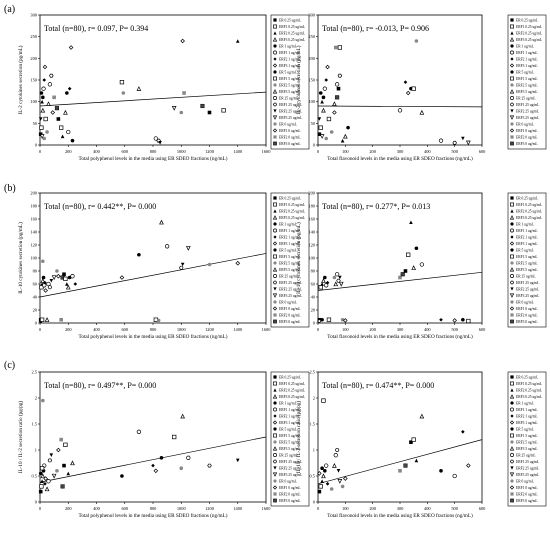  Describe the element at coordinates (527, 59) in the screenshot. I see `legend-label: ERF2 1 ug/mL` at that location.